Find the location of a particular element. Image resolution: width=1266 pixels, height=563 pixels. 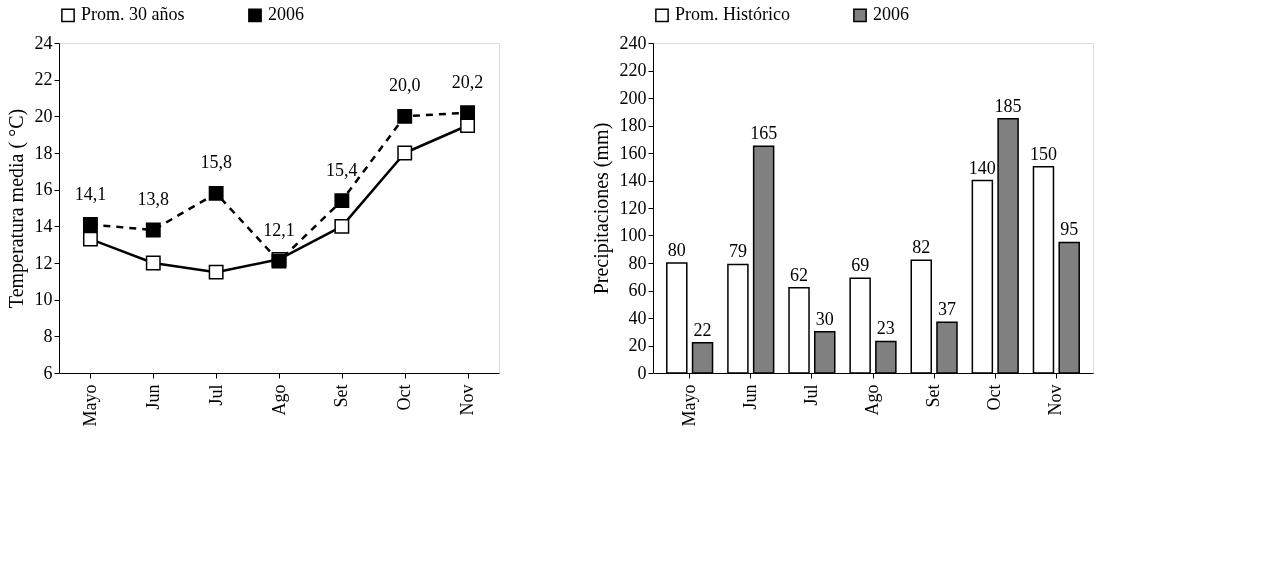

y-tick-label: 80 is located at coordinates (637, 262).